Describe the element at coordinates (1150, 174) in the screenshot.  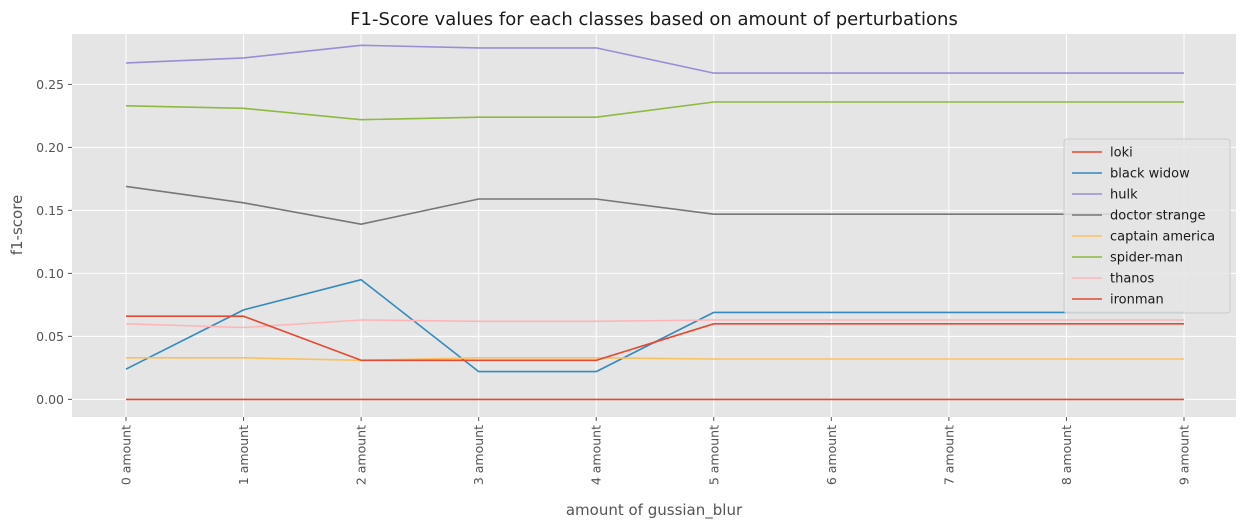
I see `legend-entry: black widow` at that location.